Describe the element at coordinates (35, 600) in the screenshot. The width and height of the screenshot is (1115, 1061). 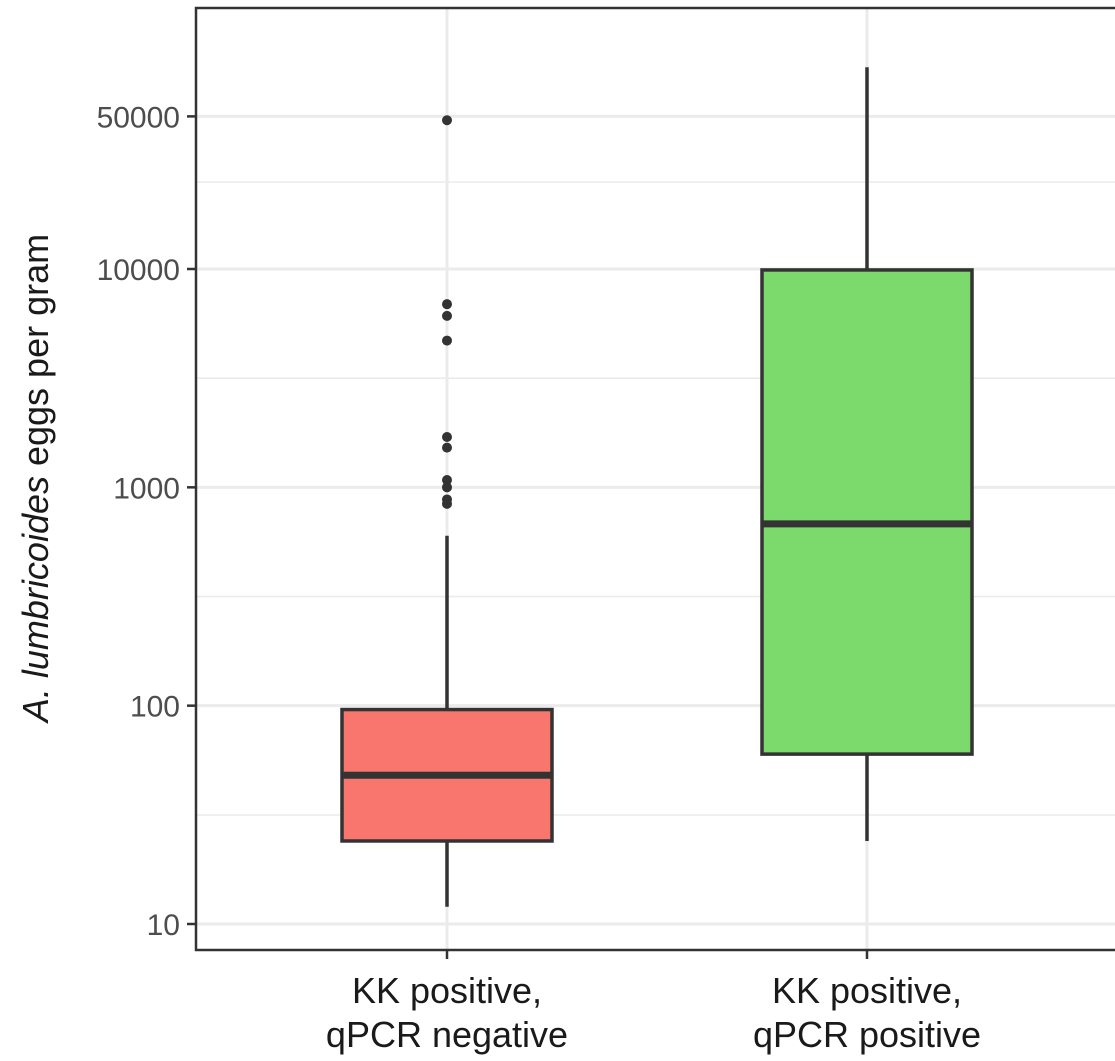
I see `y-axis-title-italic: A. lumbricoides` at that location.